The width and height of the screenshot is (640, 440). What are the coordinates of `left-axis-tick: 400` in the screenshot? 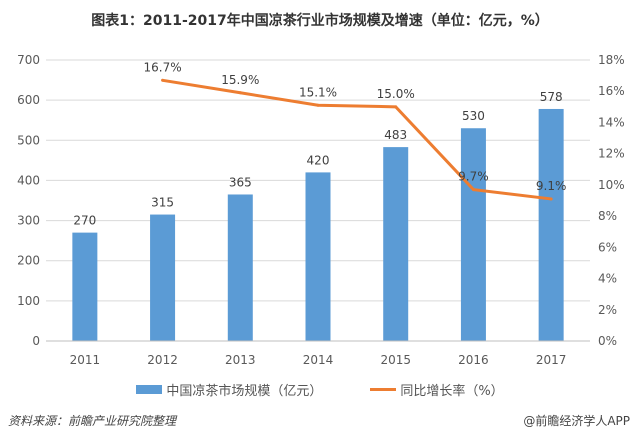 It's located at (28, 180).